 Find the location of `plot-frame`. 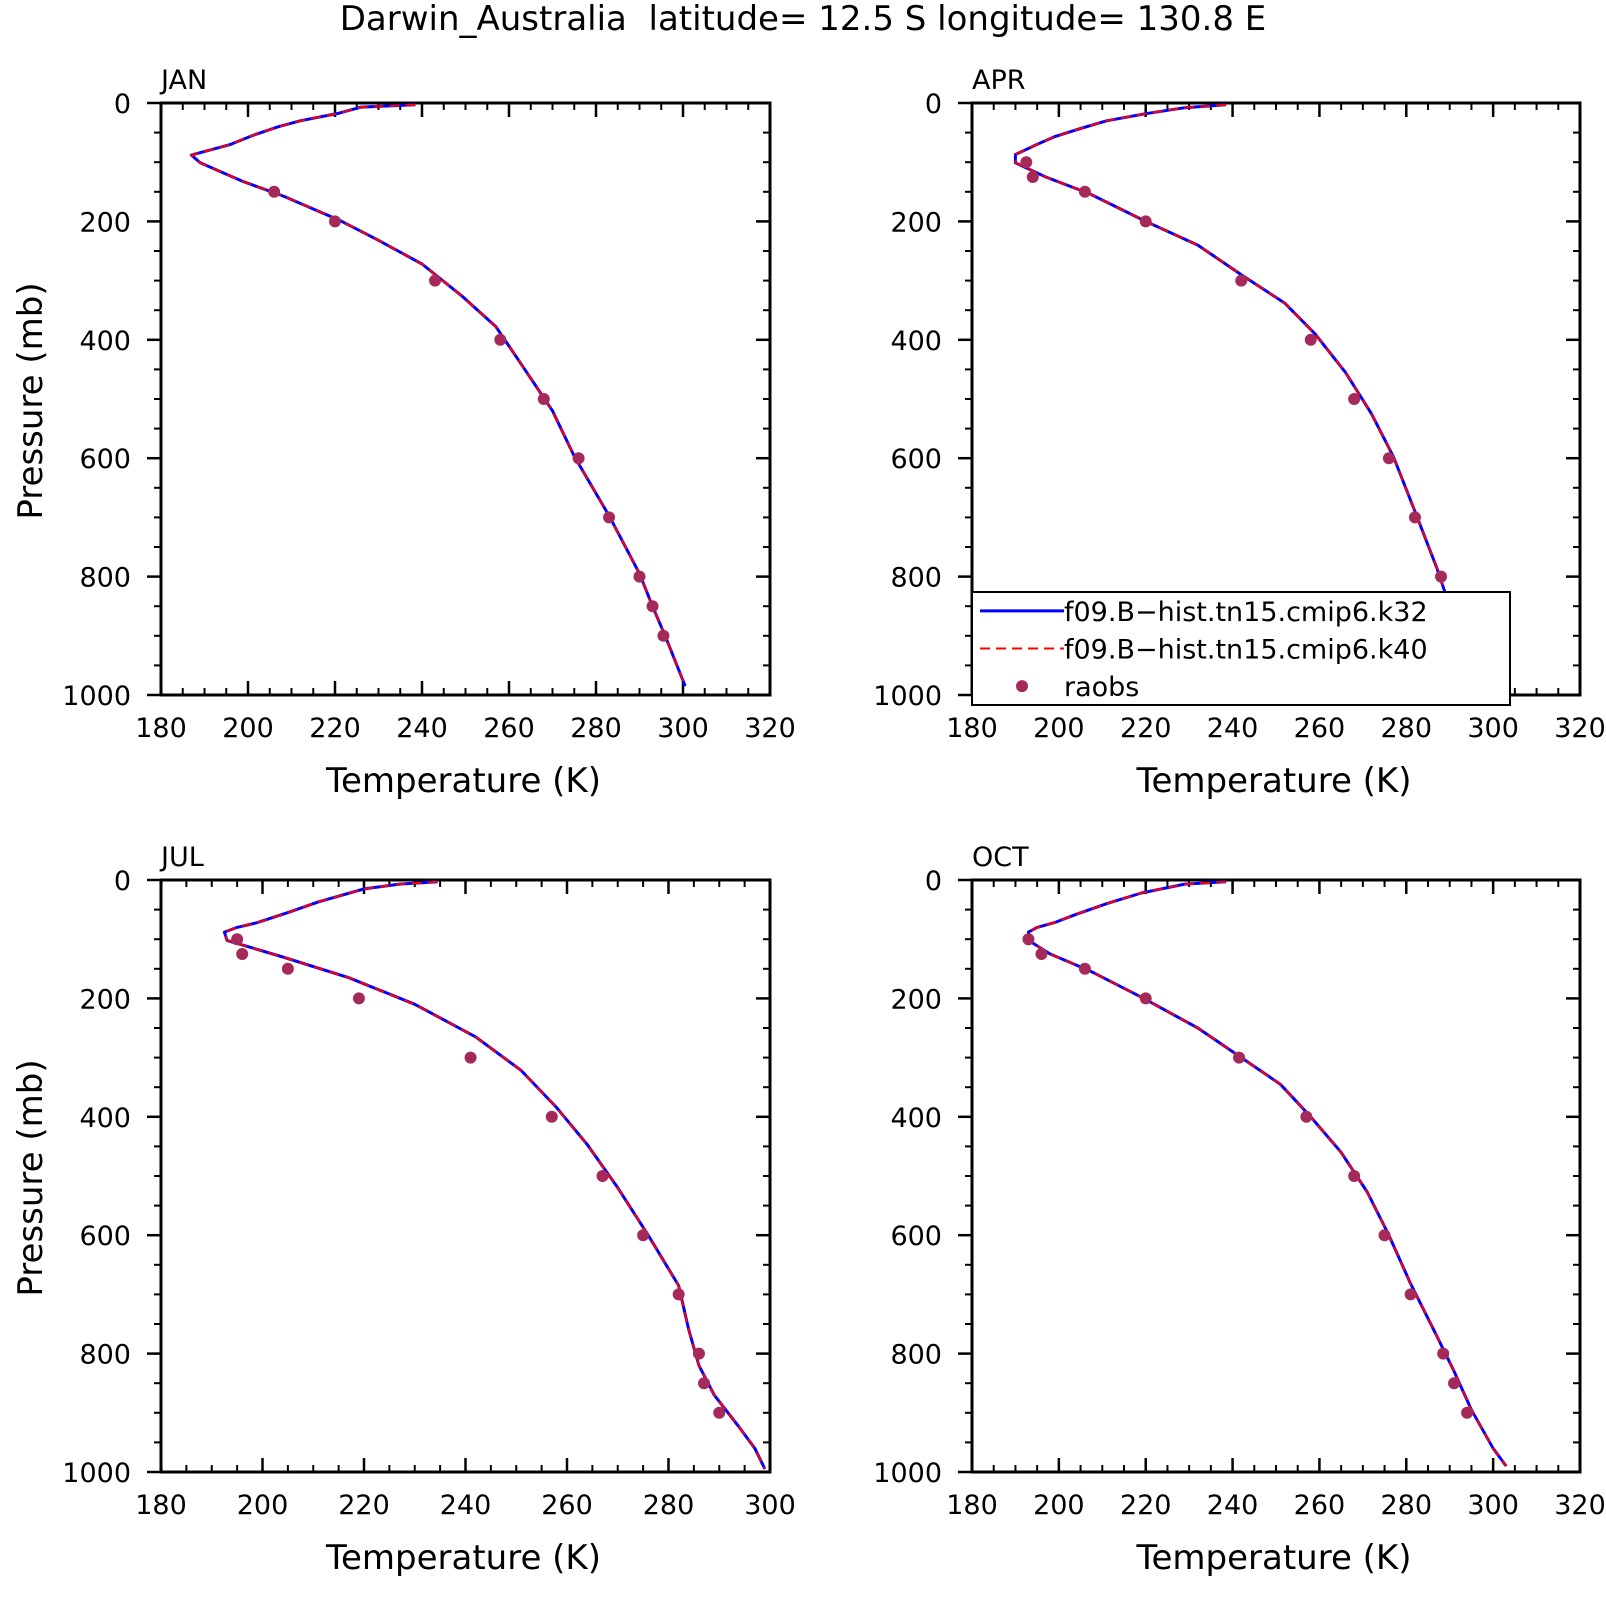

plot-frame is located at coordinates (465, 399).